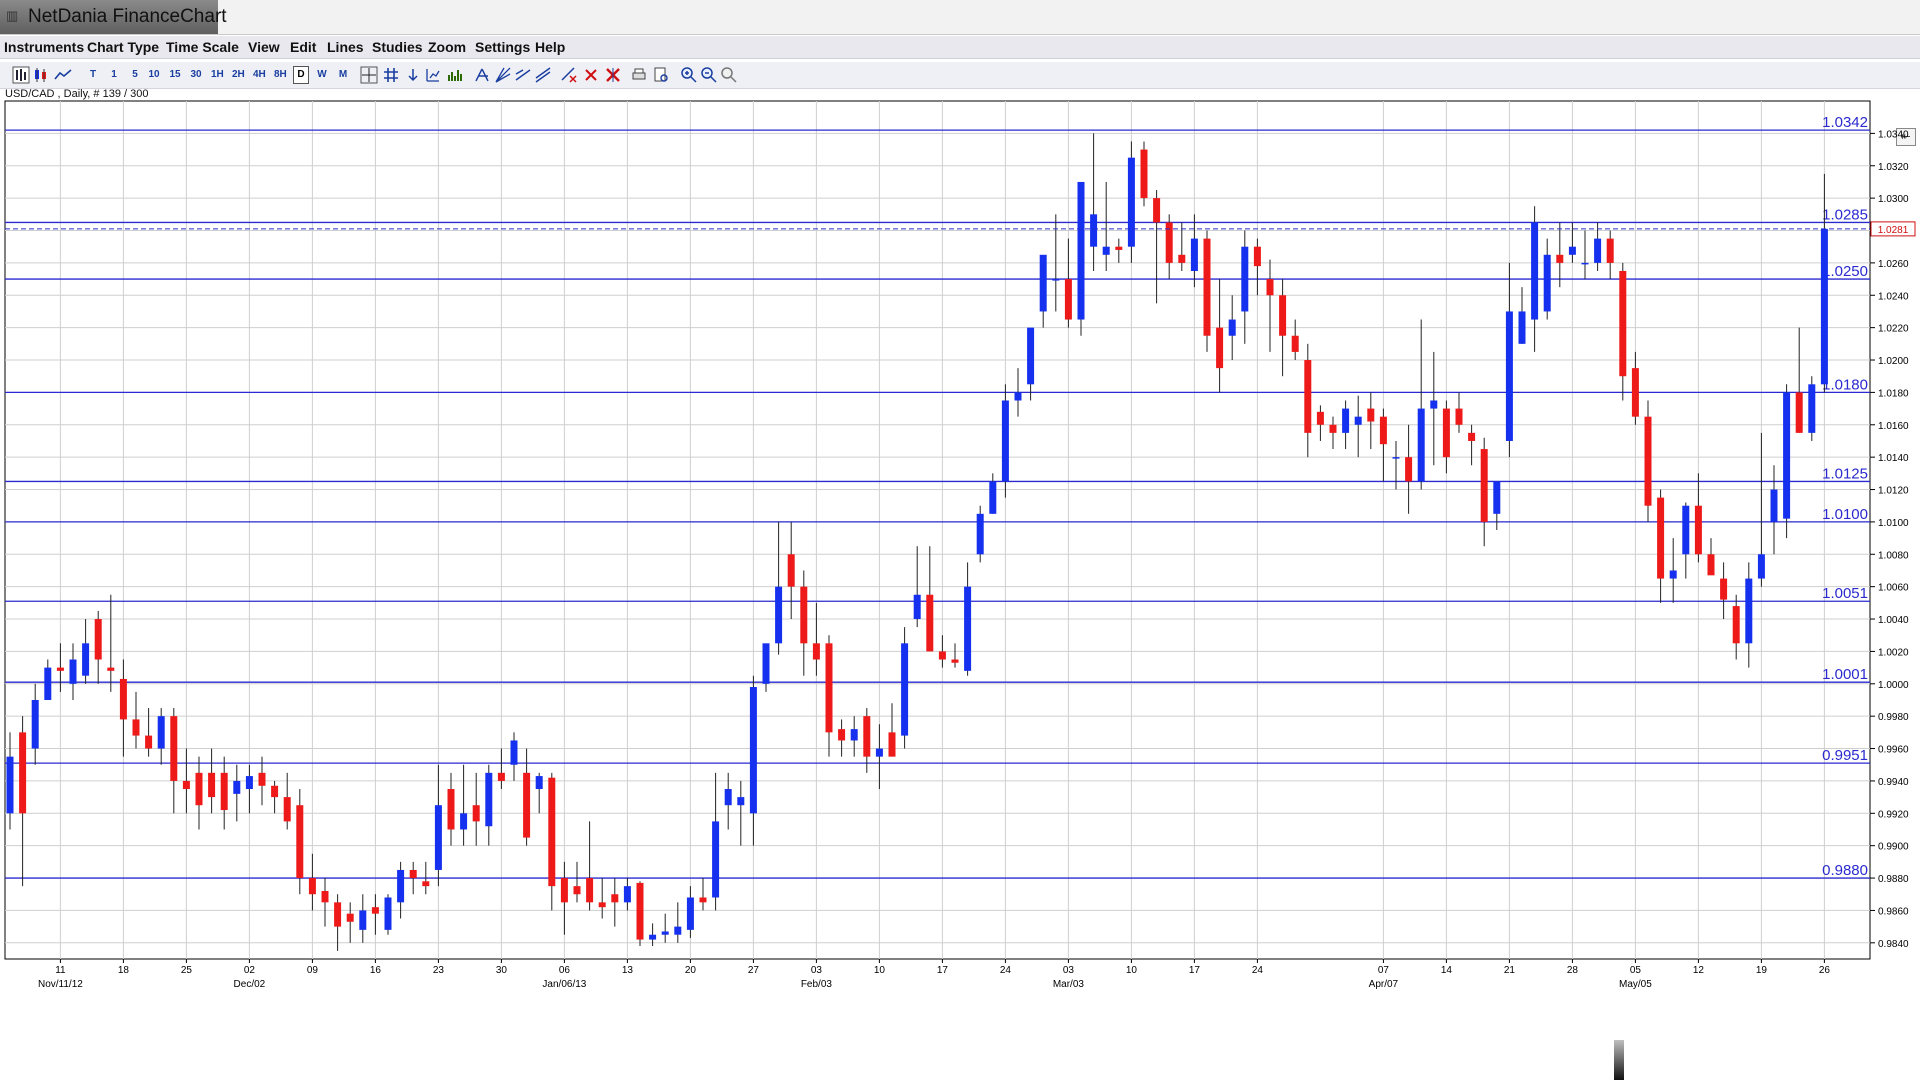  Describe the element at coordinates (113, 17) in the screenshot. I see `app-tab: ▥ NetDania FinanceChart` at that location.